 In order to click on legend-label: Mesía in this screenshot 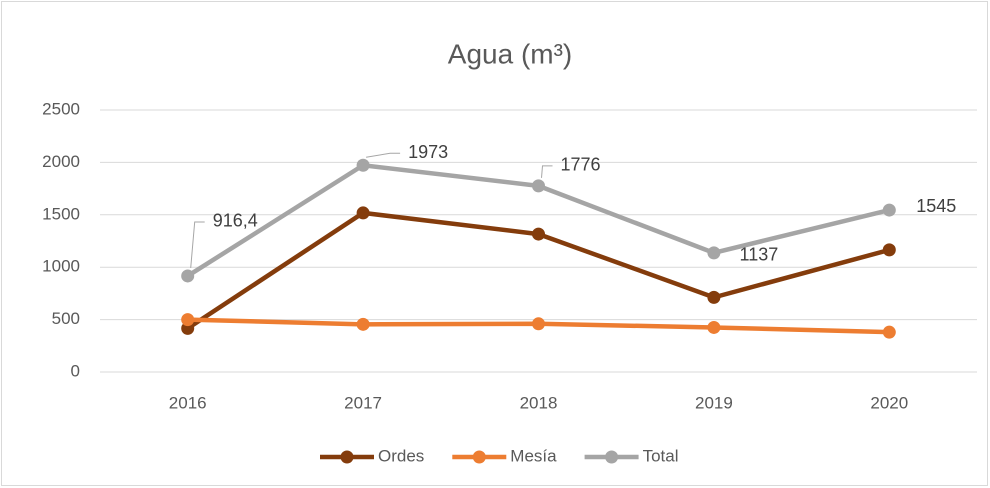, I will do `click(533, 455)`.